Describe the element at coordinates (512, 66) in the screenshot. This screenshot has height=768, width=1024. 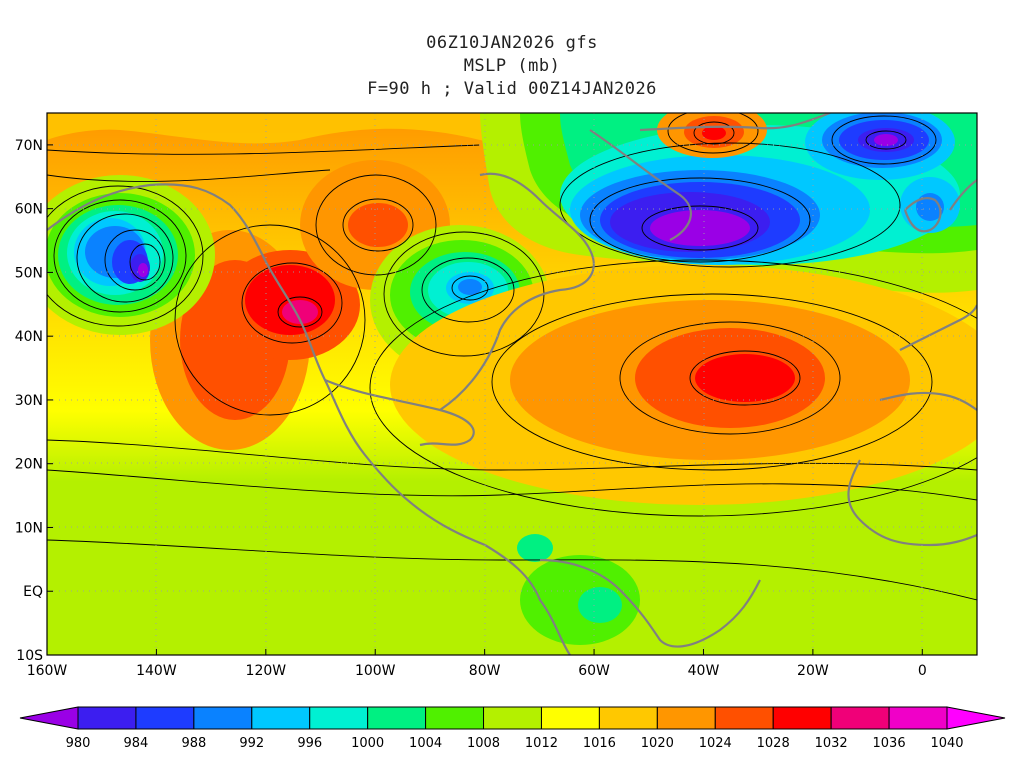
I see `title-variable: MSLP (mb)` at that location.